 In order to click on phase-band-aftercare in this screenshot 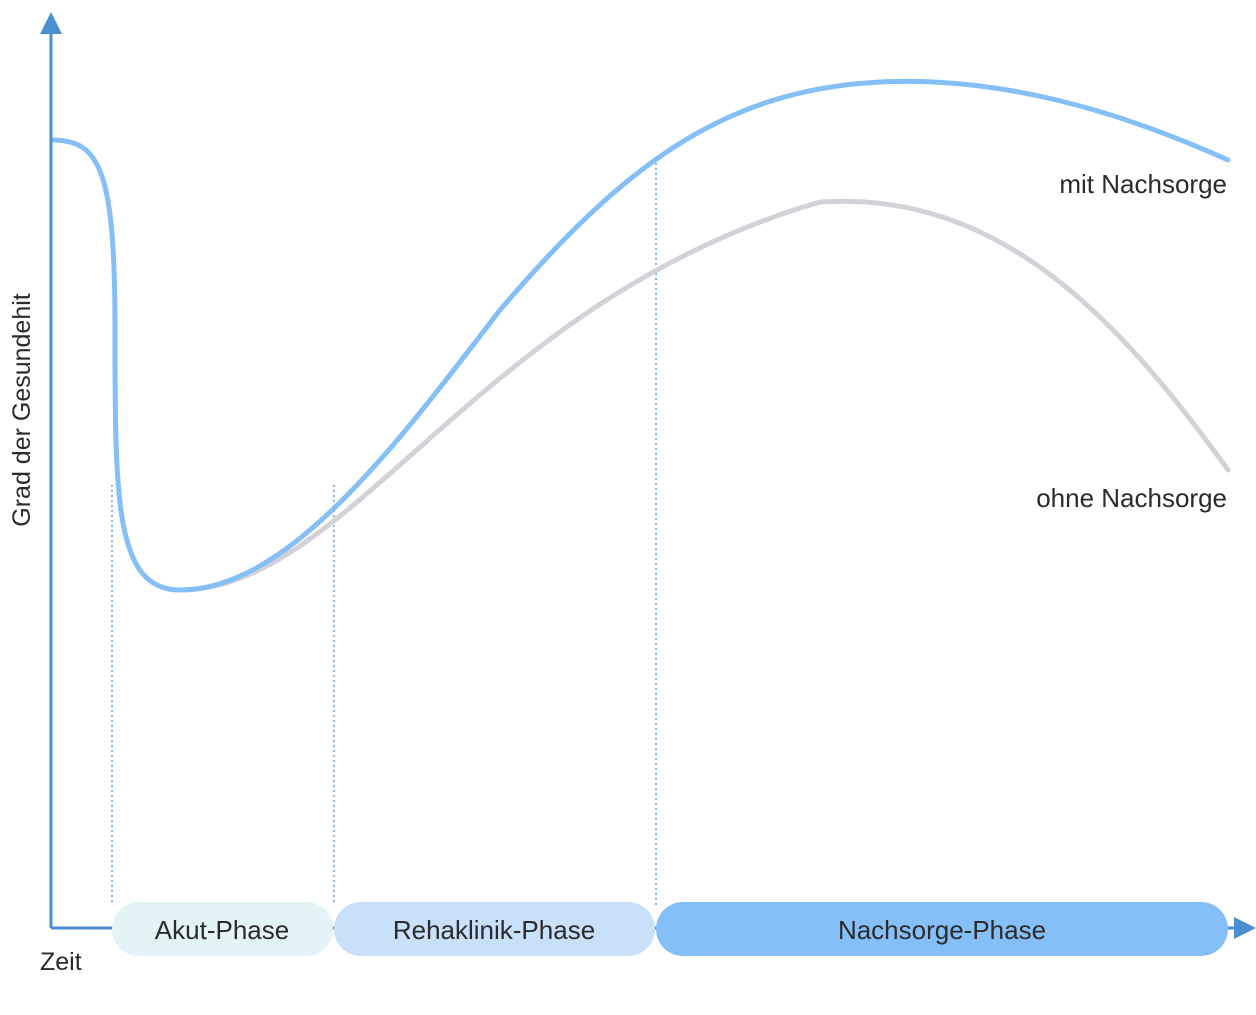, I will do `click(942, 929)`.